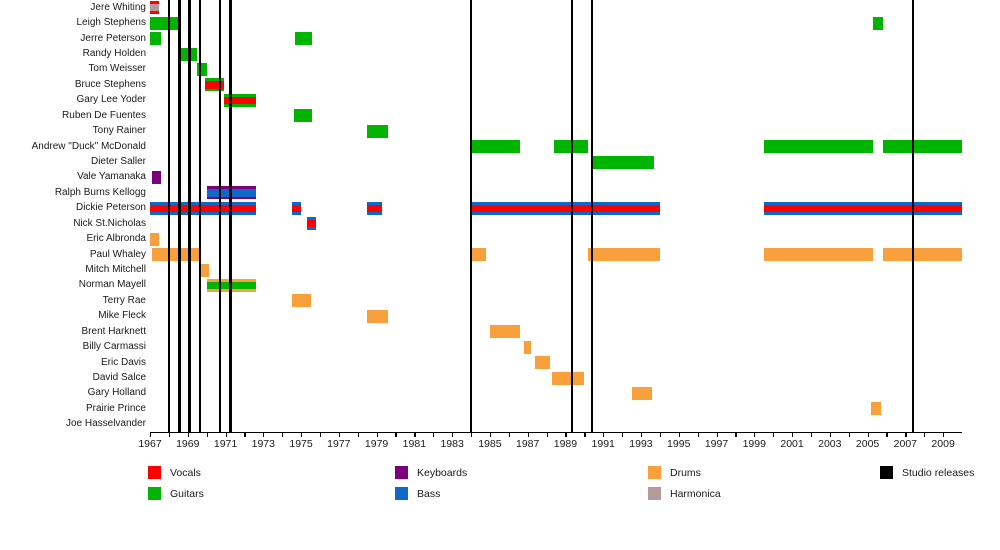 This screenshot has width=1000, height=550. I want to click on x-axis-tick-label: 2009, so click(943, 444).